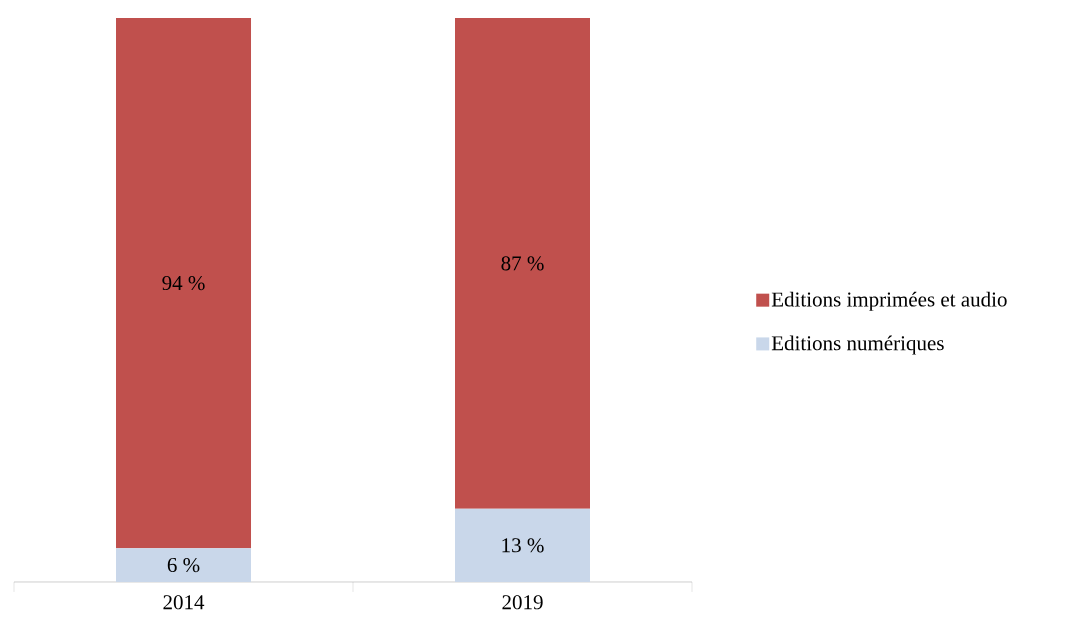  Describe the element at coordinates (889, 301) in the screenshot. I see `legend-label: Editions imprimées et audio` at that location.